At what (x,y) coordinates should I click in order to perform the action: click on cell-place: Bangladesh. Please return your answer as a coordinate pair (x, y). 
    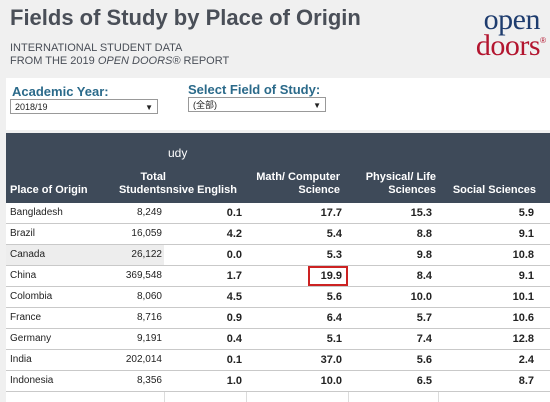
    Looking at the image, I should click on (36, 212).